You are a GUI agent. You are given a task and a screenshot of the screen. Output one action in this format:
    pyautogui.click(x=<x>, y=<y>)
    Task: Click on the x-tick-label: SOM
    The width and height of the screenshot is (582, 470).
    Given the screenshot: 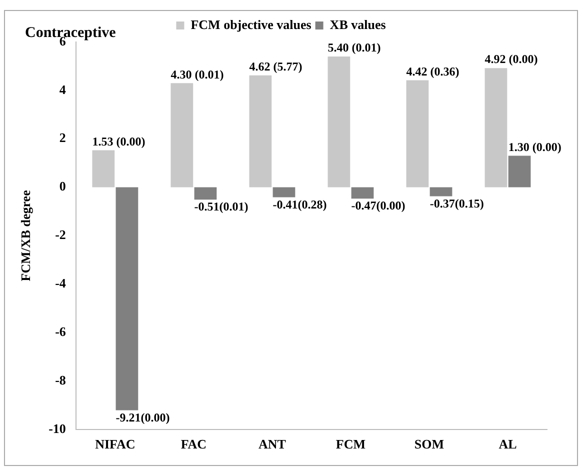 What is the action you would take?
    pyautogui.click(x=429, y=444)
    